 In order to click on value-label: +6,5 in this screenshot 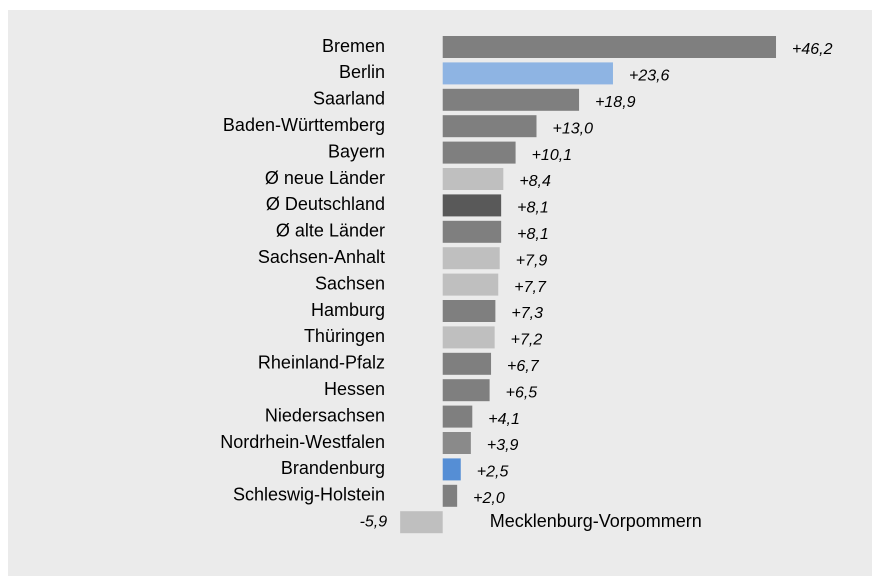, I will do `click(522, 392)`.